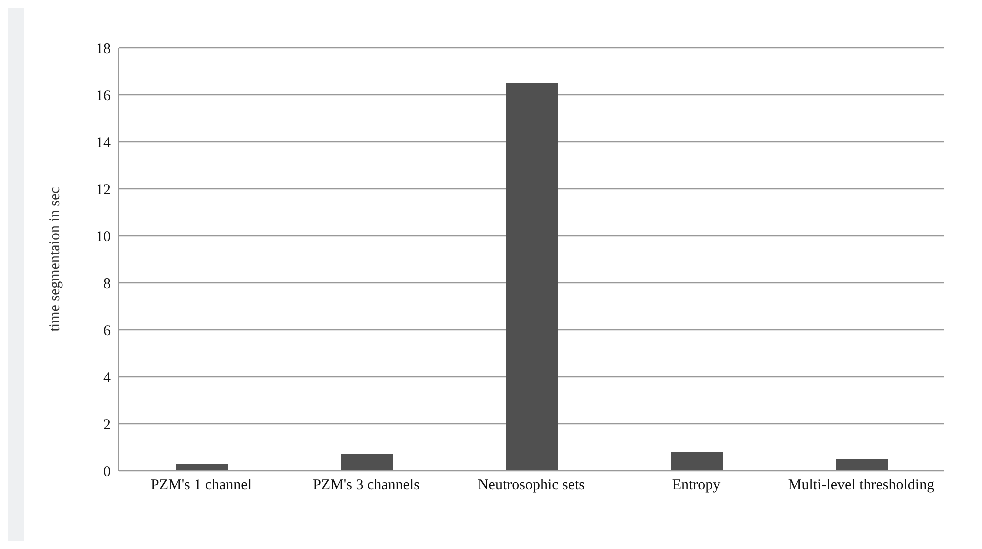 The width and height of the screenshot is (982, 549). What do you see at coordinates (862, 486) in the screenshot?
I see `x-tick-label: Multi-level thresholding` at bounding box center [862, 486].